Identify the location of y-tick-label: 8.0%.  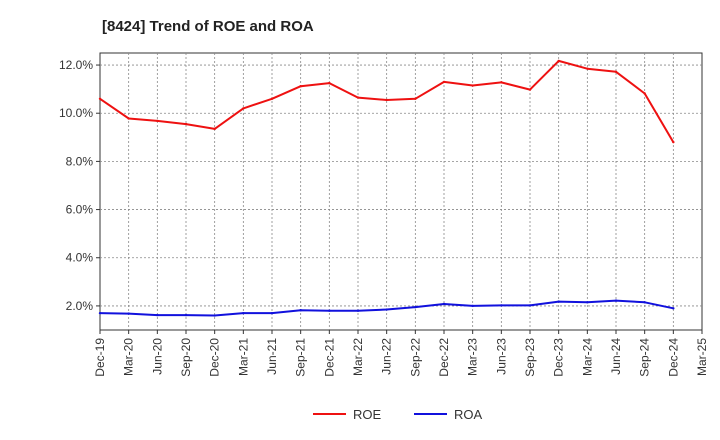
(80, 161).